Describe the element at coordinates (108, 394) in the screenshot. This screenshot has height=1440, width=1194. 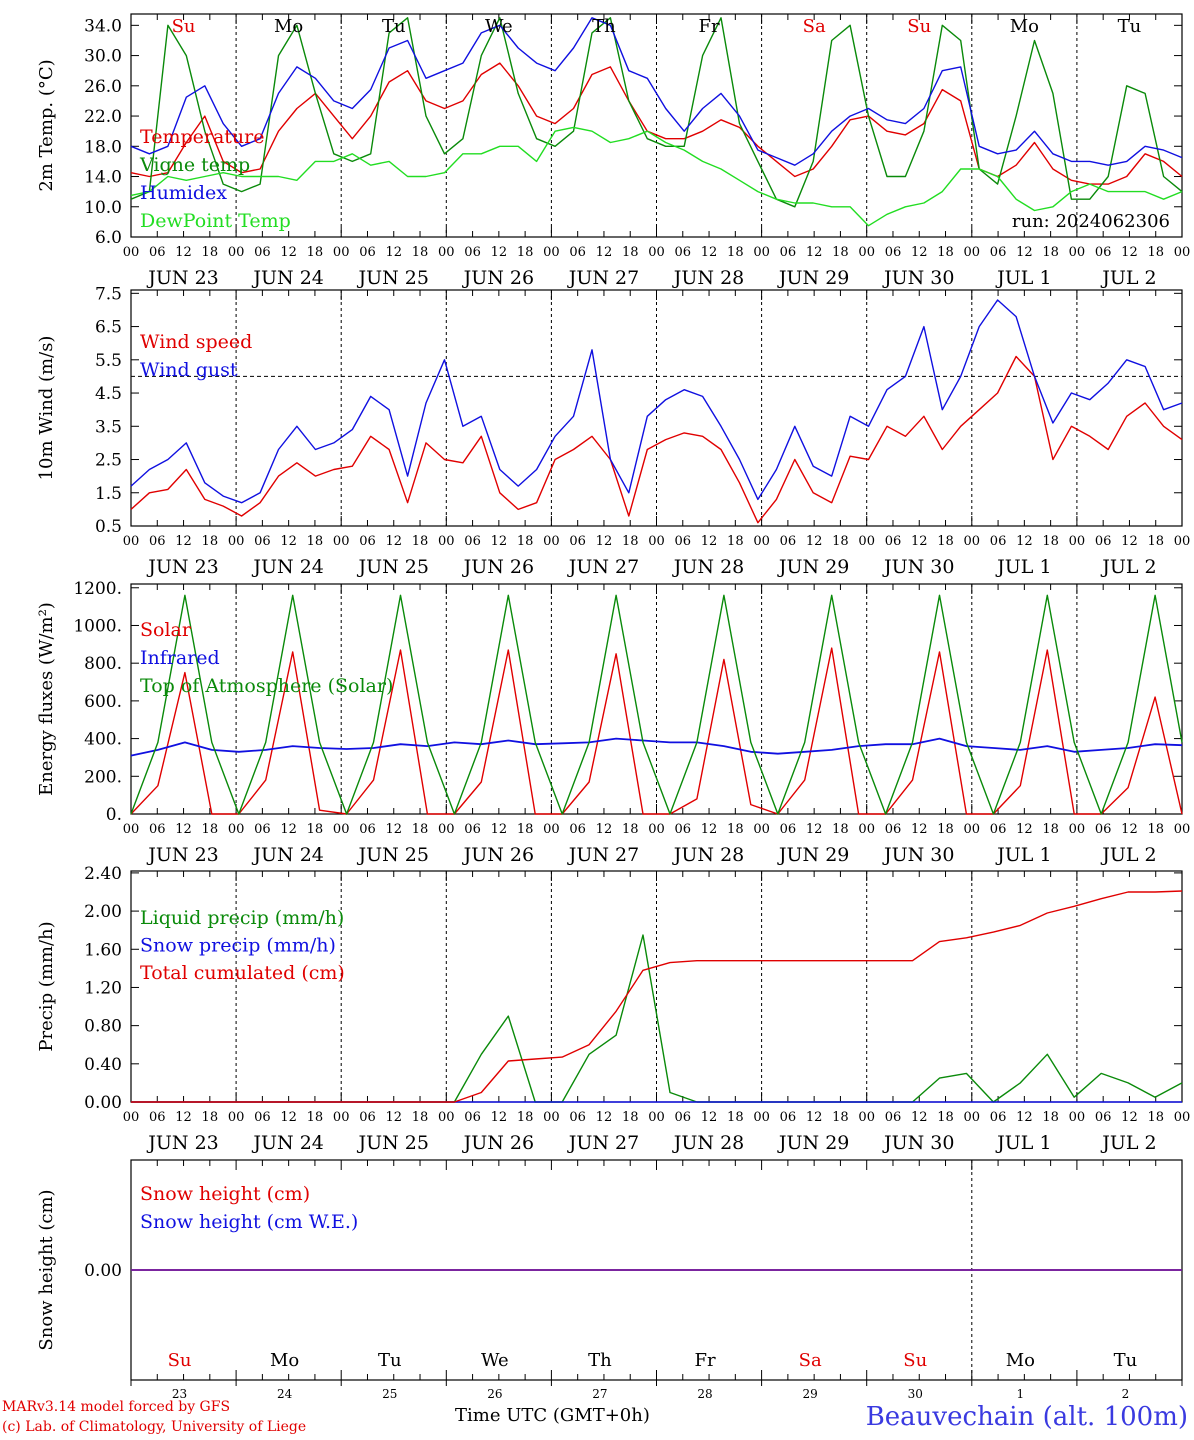
I see `y-tick-label: 4.5` at that location.